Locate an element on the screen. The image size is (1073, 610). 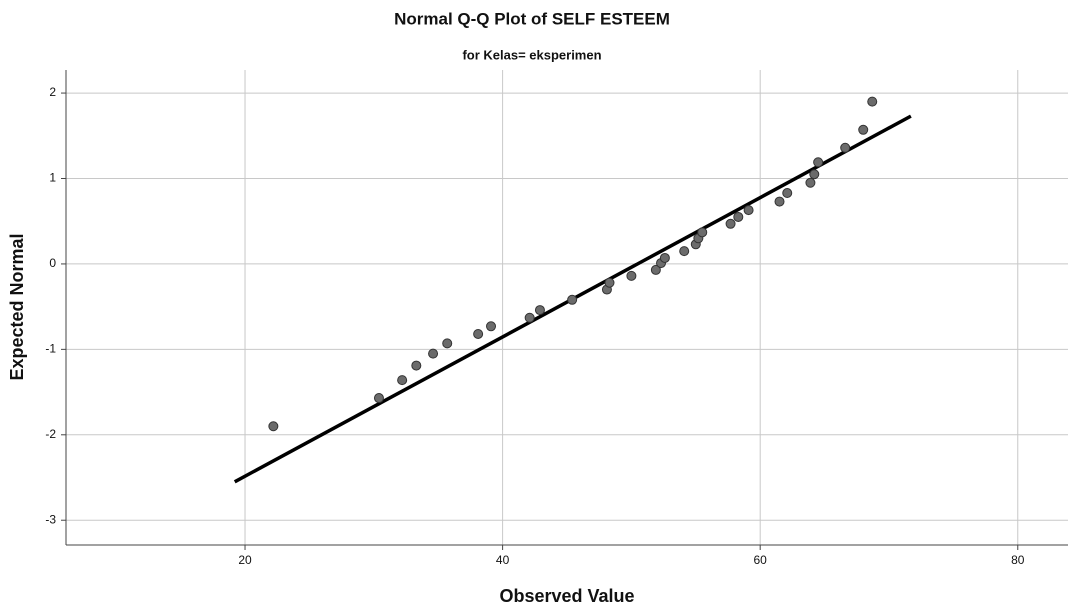
chart-title: Normal Q-Q Plot of SELF ESTEEM is located at coordinates (532, 18).